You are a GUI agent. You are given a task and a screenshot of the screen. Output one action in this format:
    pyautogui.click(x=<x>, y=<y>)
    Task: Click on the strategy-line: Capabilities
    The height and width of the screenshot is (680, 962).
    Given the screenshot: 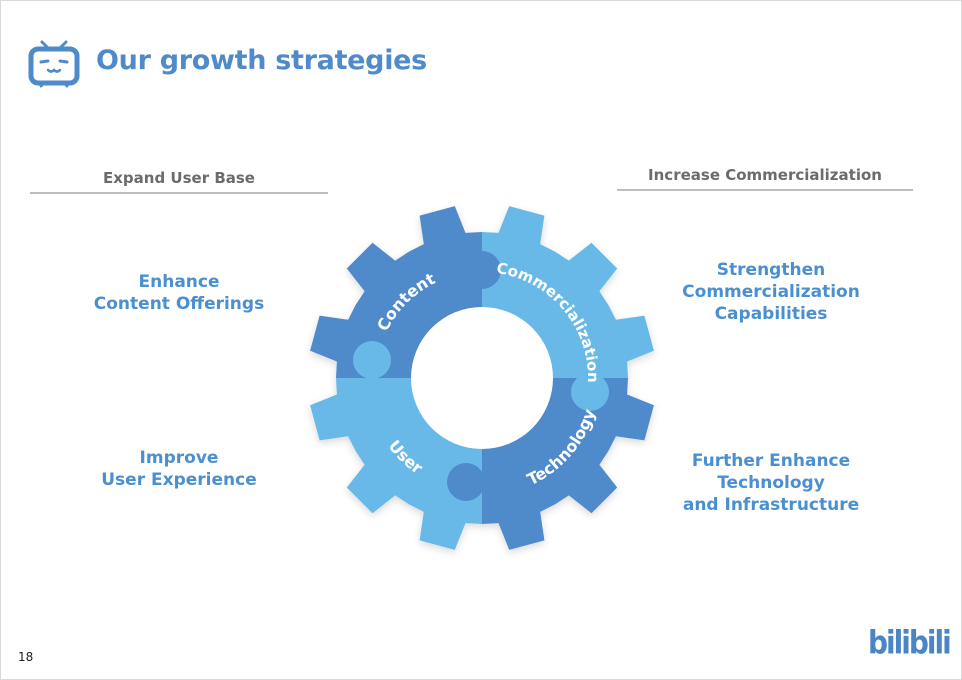 What is the action you would take?
    pyautogui.click(x=771, y=314)
    